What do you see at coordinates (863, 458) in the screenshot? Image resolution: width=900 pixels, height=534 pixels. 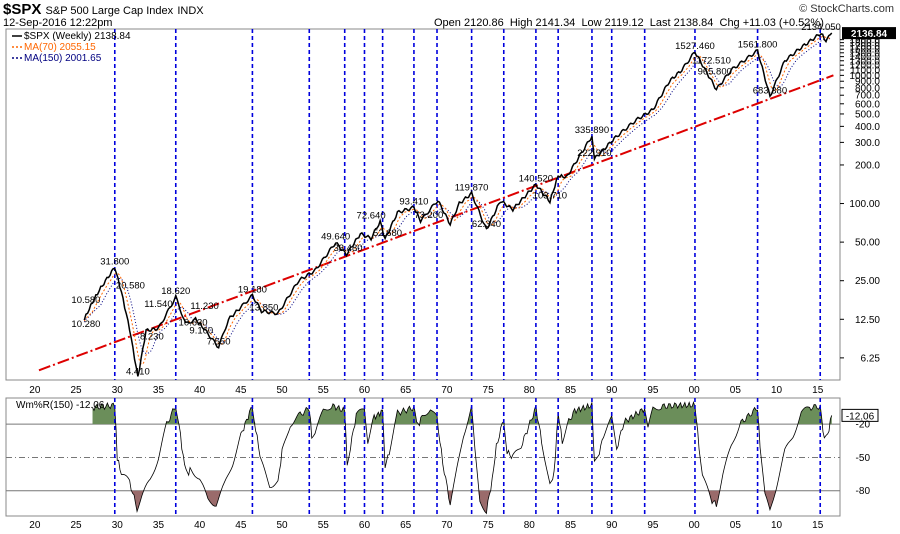 I see `y-tick-label: -50` at bounding box center [863, 458].